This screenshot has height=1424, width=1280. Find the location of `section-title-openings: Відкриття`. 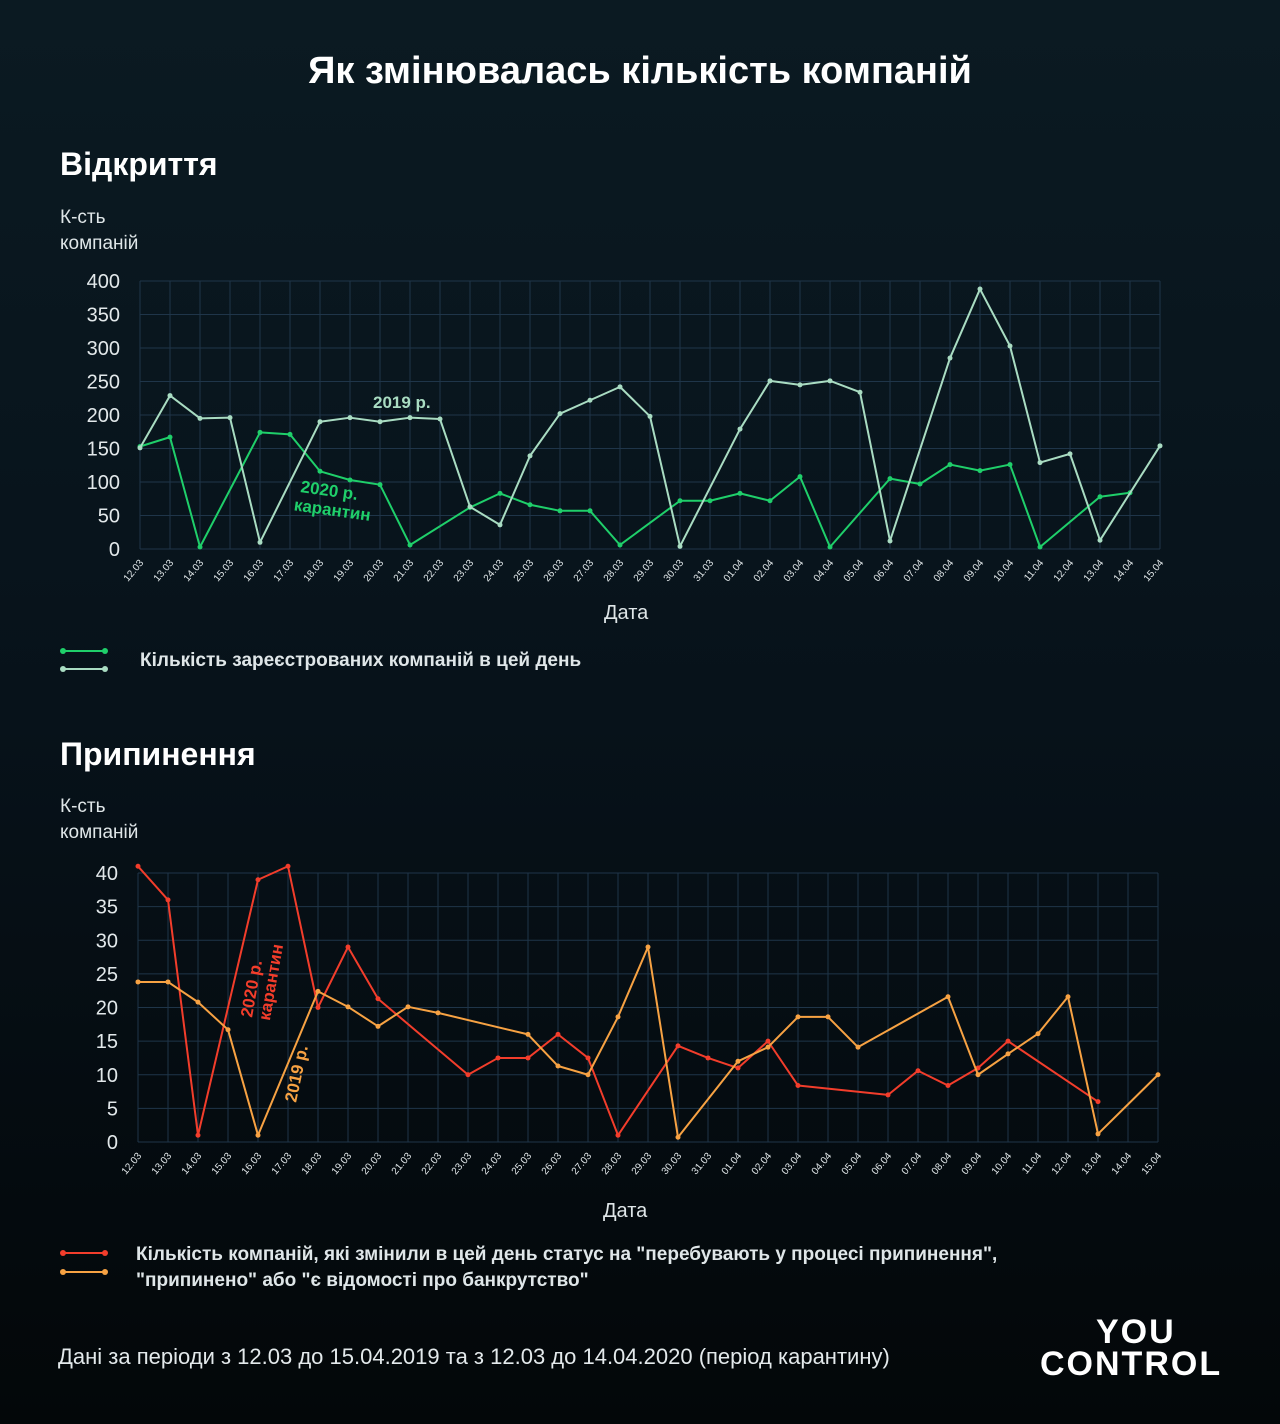

section-title-openings: Відкриття is located at coordinates (139, 164).